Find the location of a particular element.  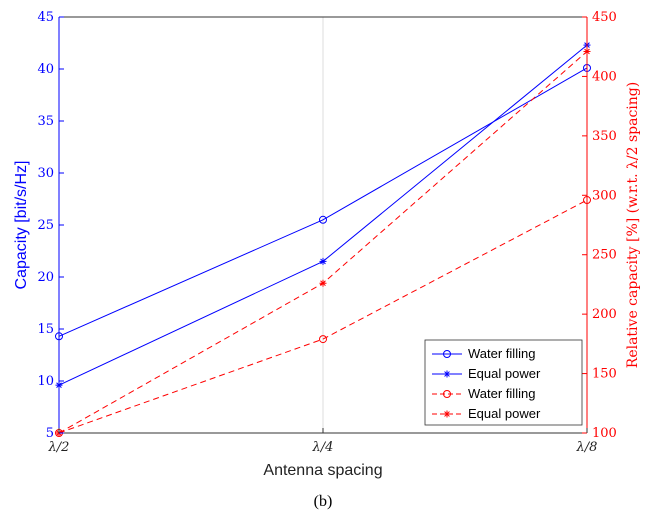

left-tick-label: 30 is located at coordinates (45, 173).